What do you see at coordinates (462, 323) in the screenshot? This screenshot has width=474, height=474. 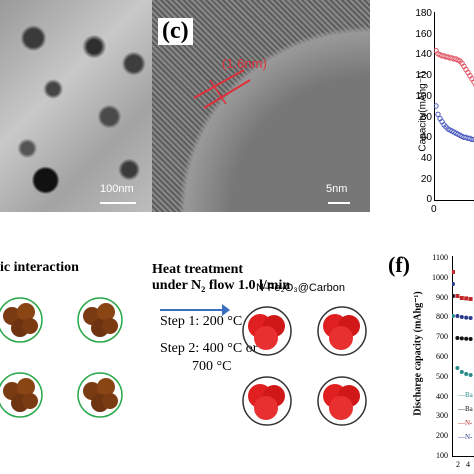 I see `f-plot-area` at bounding box center [462, 323].